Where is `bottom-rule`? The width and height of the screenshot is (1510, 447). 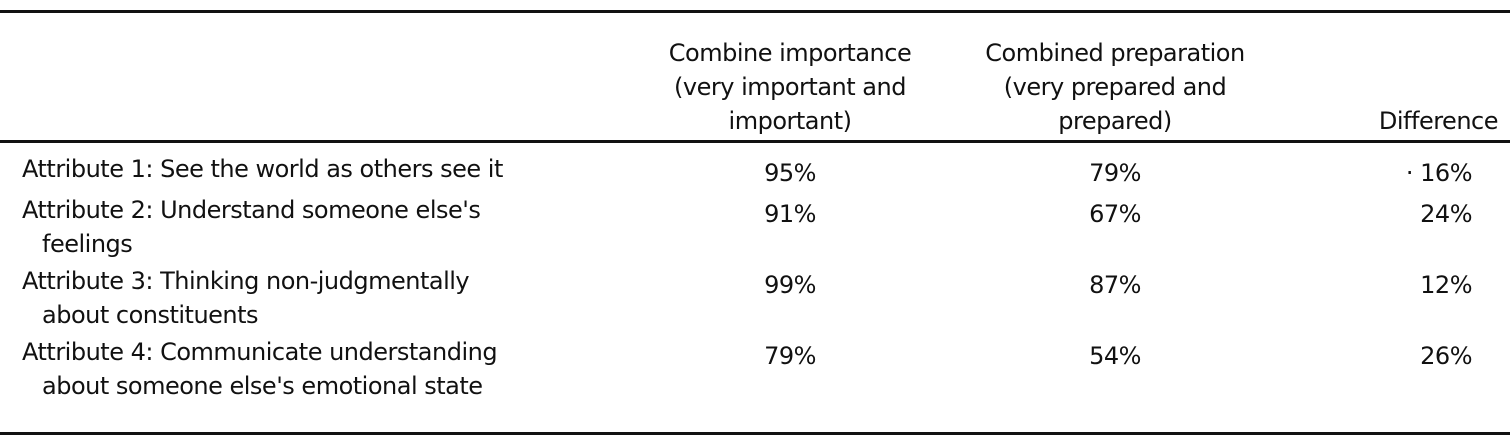 bottom-rule is located at coordinates (755, 433).